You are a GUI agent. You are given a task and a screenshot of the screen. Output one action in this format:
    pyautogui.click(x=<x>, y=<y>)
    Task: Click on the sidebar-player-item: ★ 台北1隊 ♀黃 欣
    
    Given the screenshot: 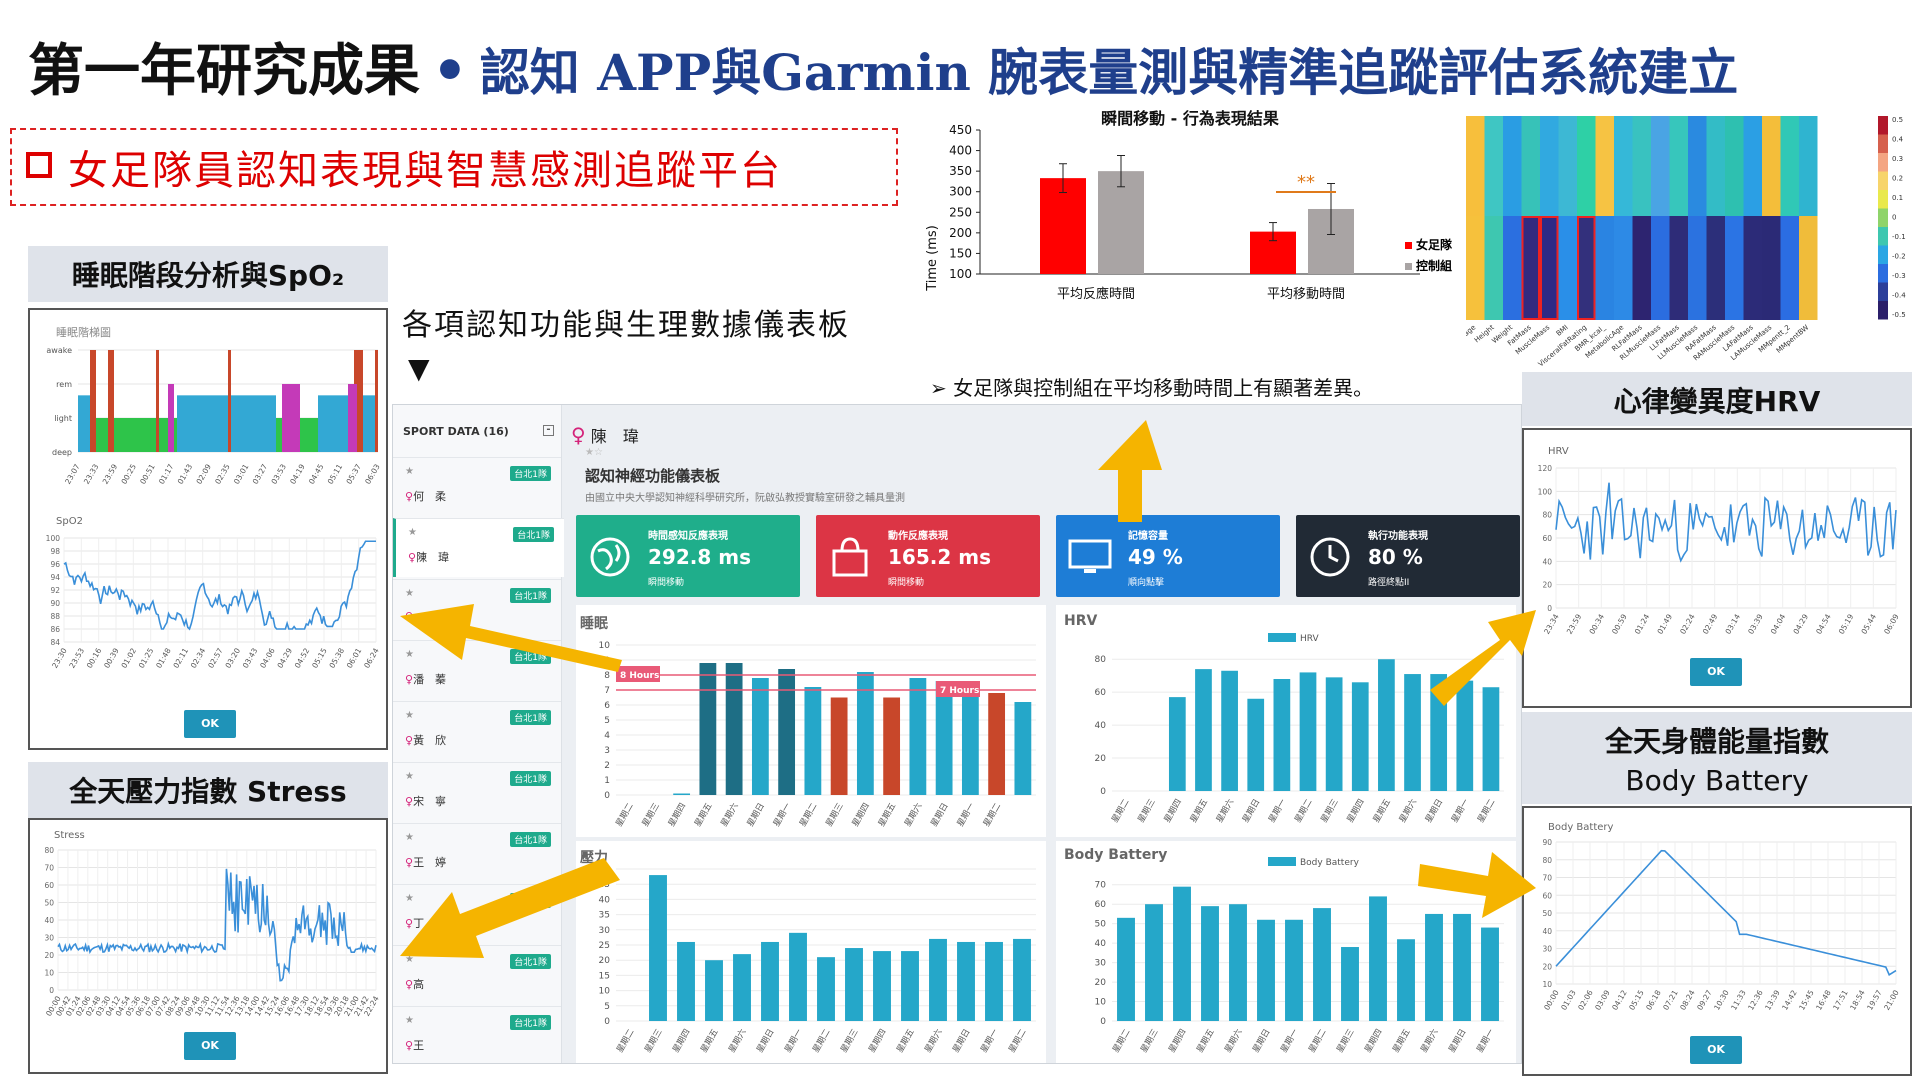 What is the action you would take?
    pyautogui.click(x=477, y=730)
    